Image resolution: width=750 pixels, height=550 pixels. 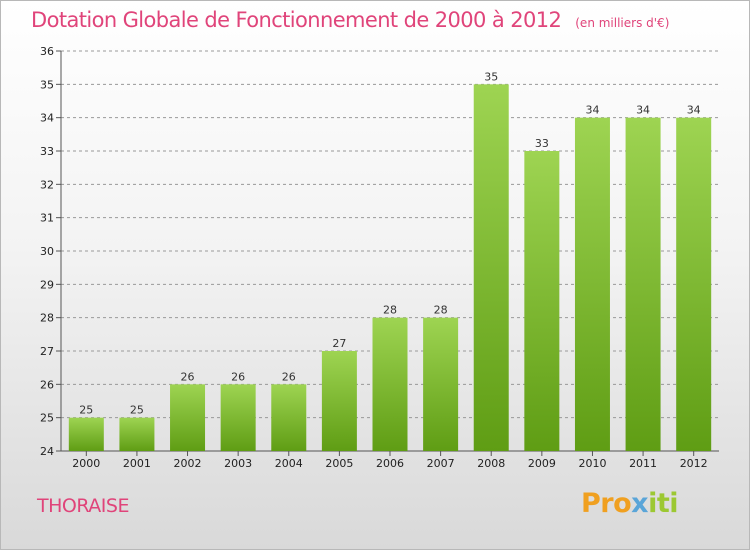 I want to click on y-tick-label: 26, so click(x=47, y=384).